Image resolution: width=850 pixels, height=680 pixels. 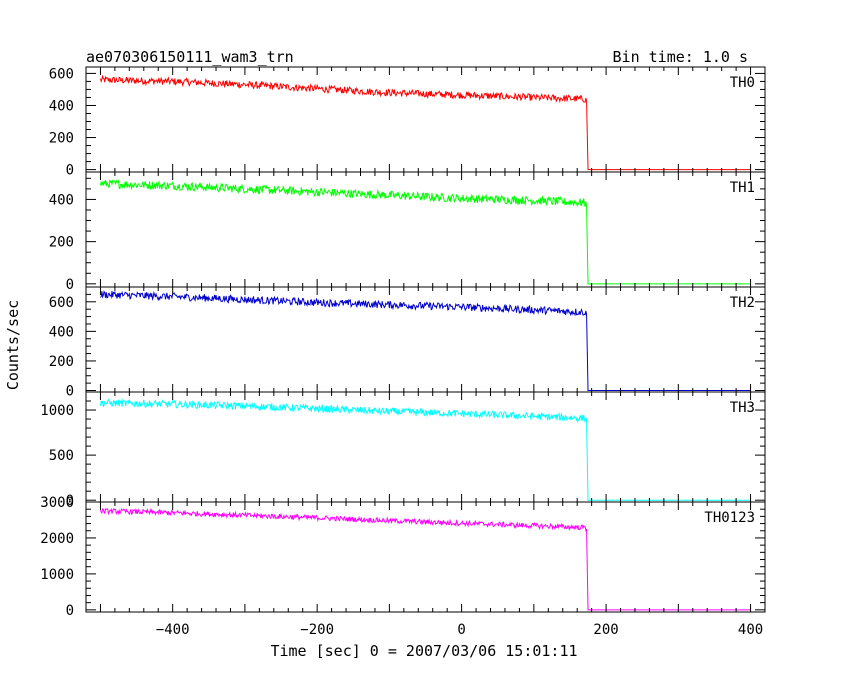 I want to click on series-line-th0, so click(x=425, y=122).